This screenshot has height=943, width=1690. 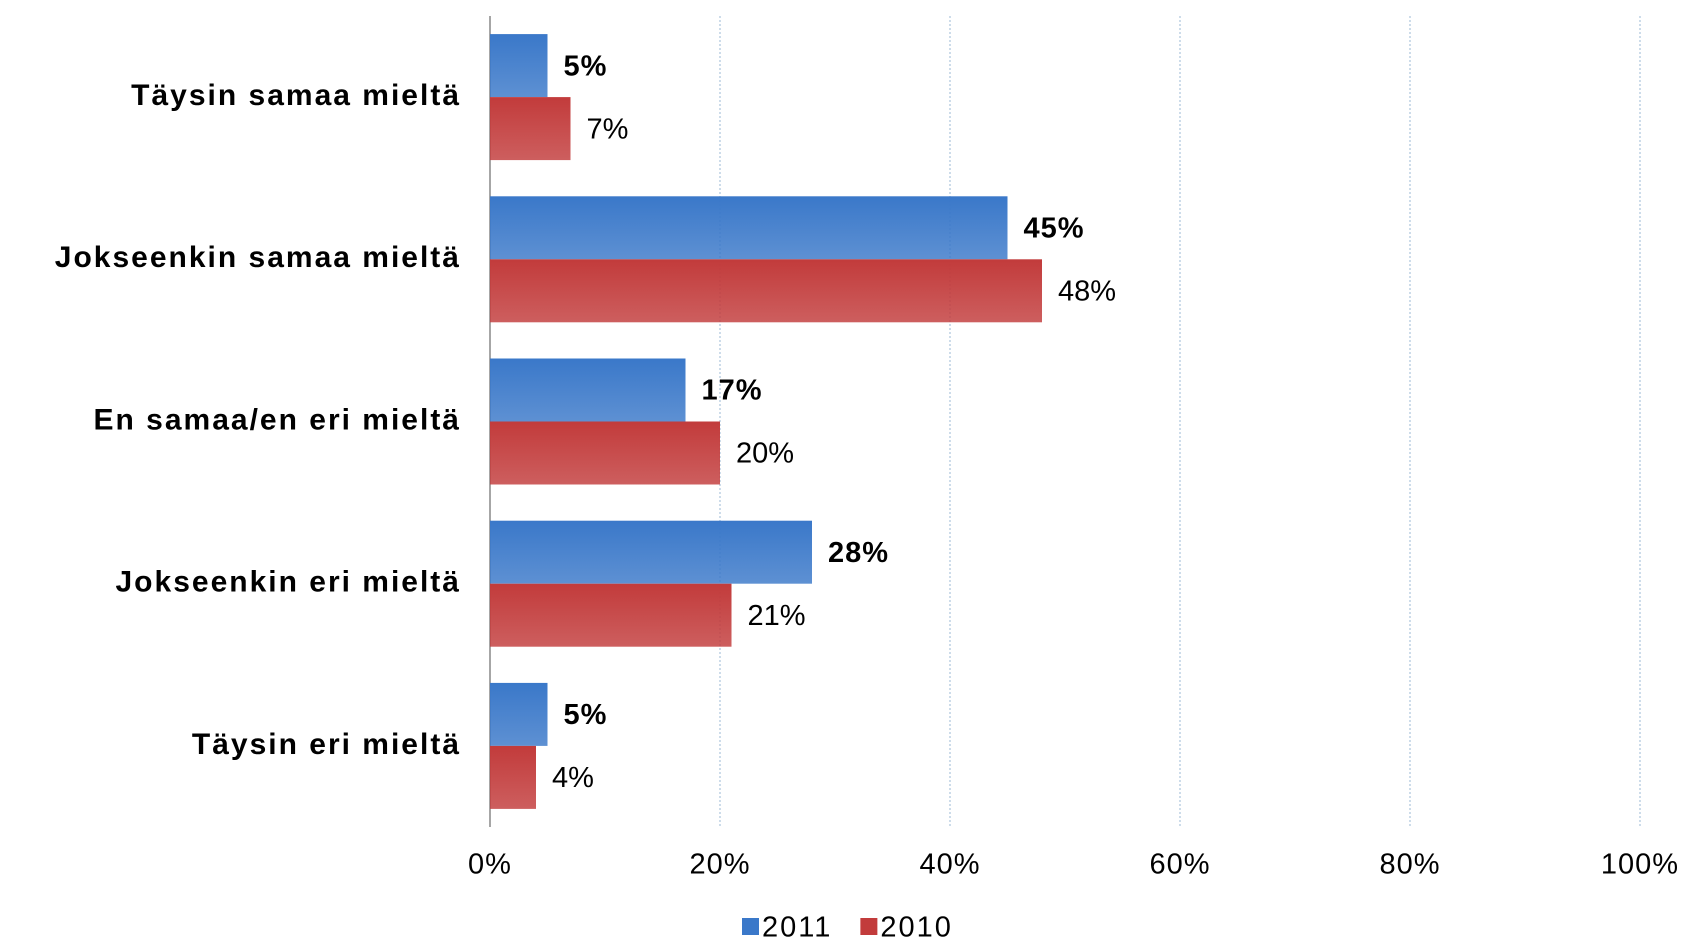 I want to click on x-tick-label: 80%, so click(x=1409, y=865).